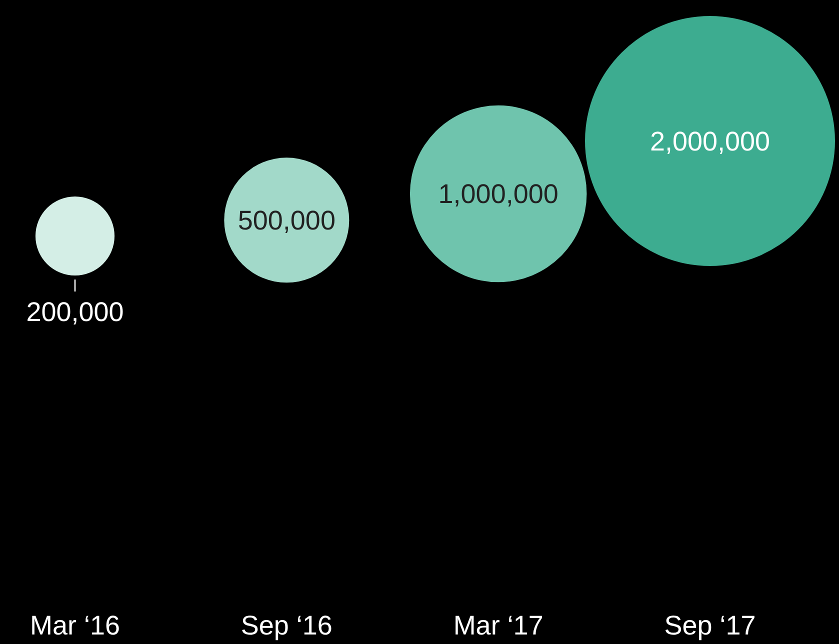 The height and width of the screenshot is (644, 839). What do you see at coordinates (498, 625) in the screenshot?
I see `x-tick-label: Mar ‘17` at bounding box center [498, 625].